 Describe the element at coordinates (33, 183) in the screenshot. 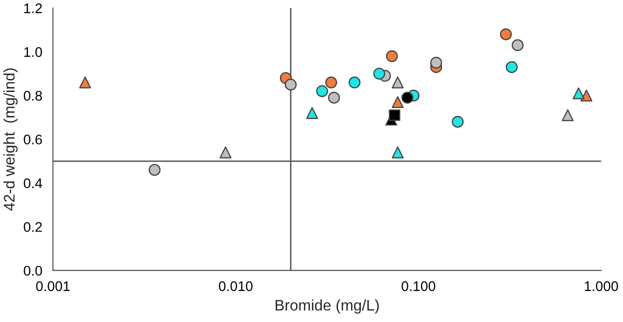

I see `y-tick-label: 0.4` at that location.